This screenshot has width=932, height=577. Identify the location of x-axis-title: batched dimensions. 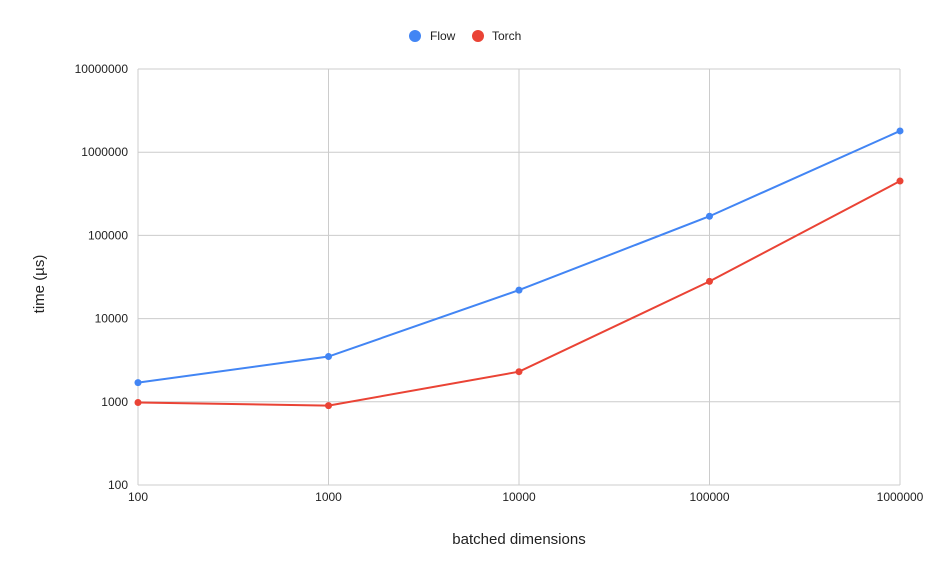
(518, 539).